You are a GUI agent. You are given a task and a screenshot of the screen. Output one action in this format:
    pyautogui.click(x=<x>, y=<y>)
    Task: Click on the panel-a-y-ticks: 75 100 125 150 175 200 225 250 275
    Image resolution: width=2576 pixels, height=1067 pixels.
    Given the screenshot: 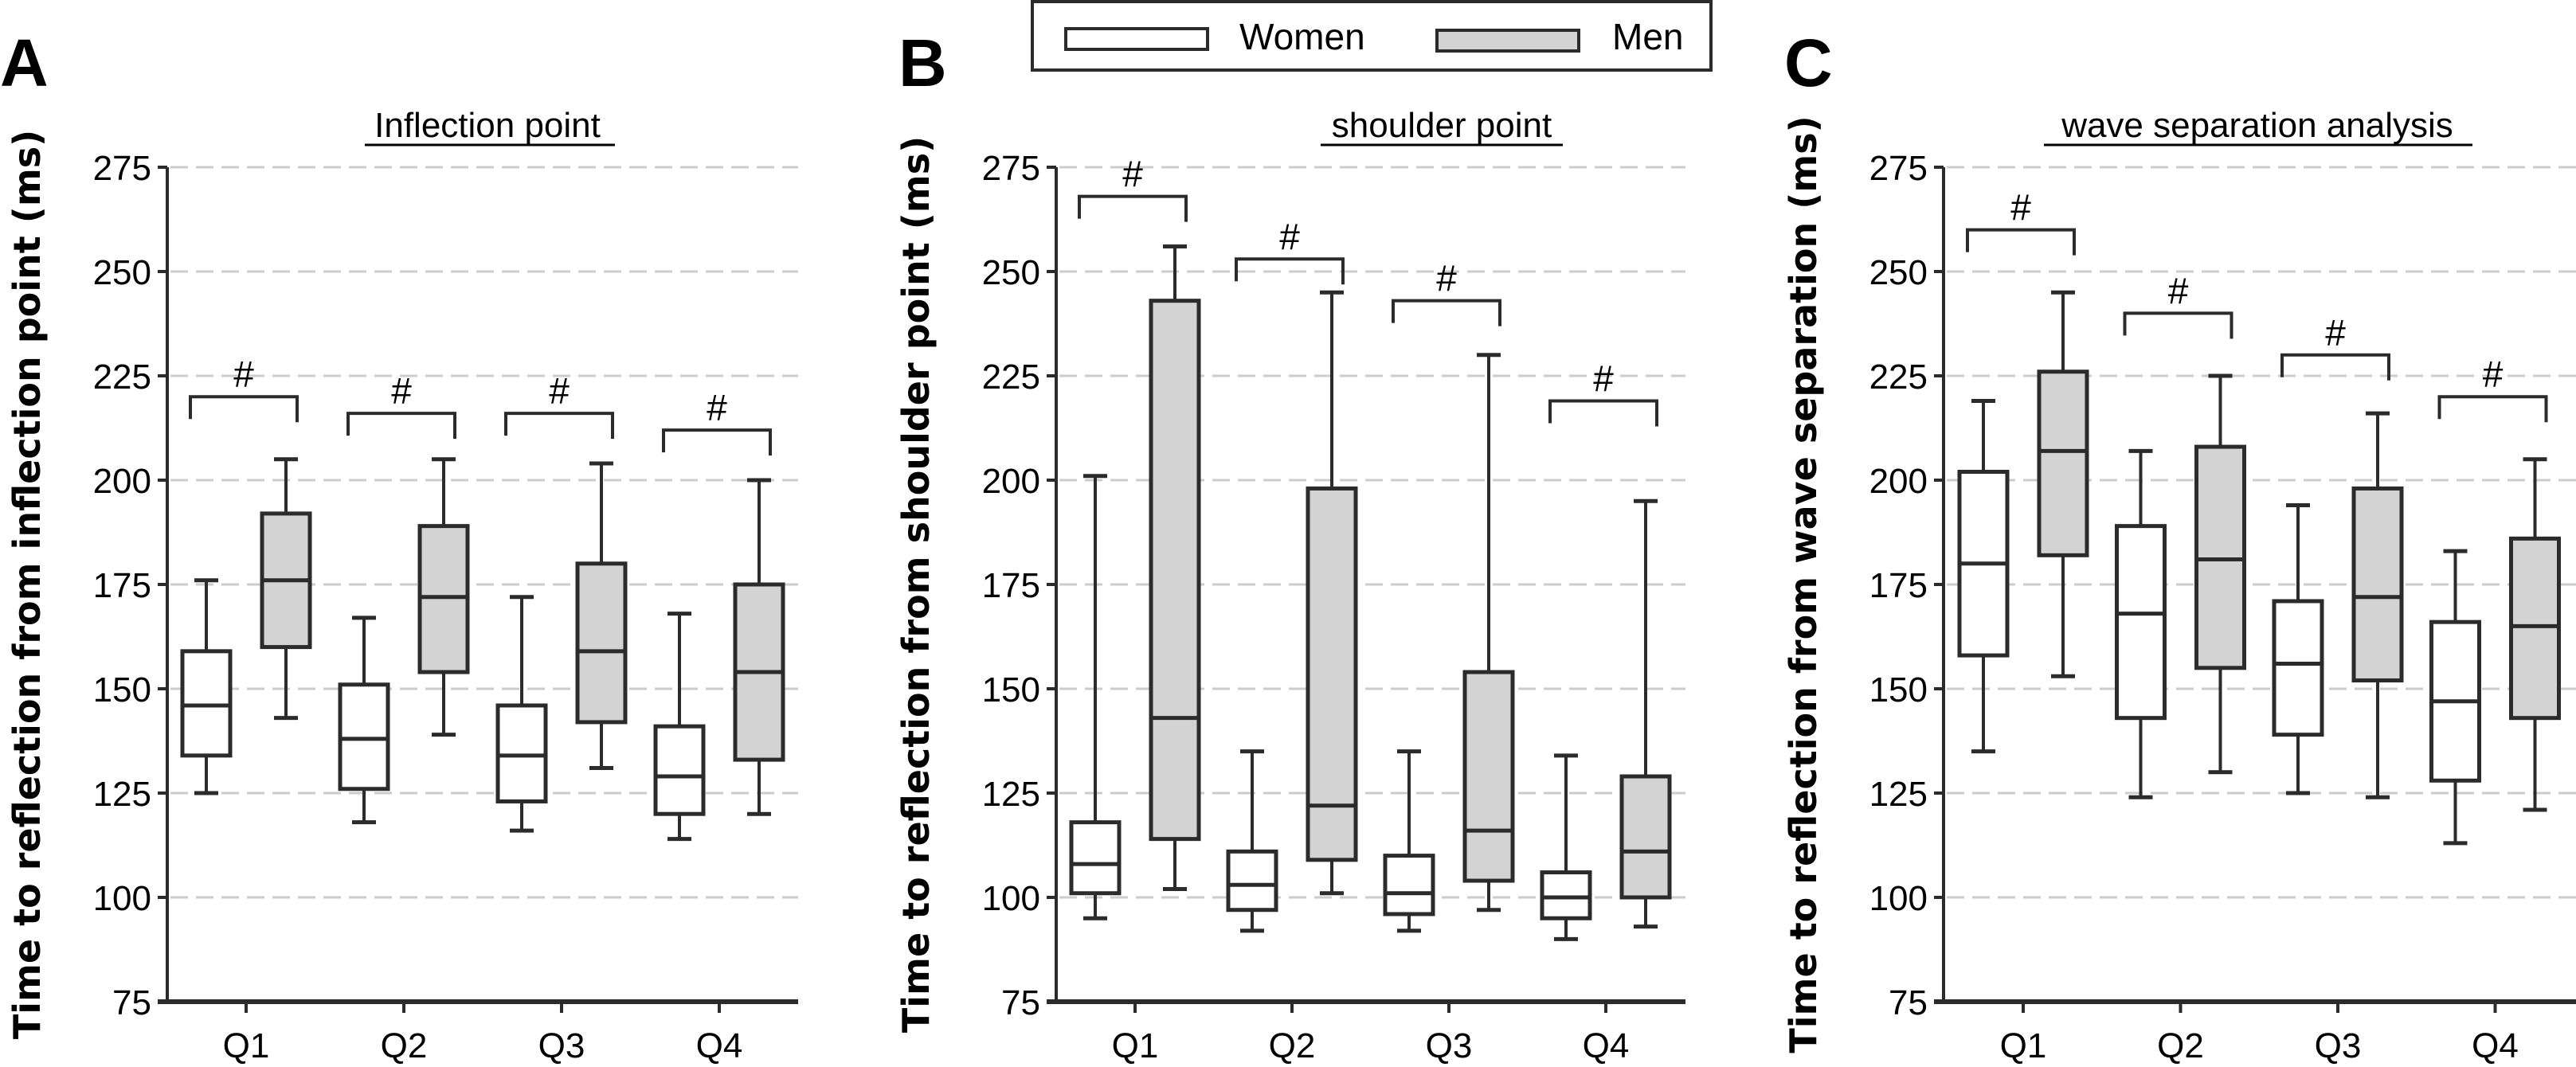 What is the action you would take?
    pyautogui.click(x=130, y=585)
    